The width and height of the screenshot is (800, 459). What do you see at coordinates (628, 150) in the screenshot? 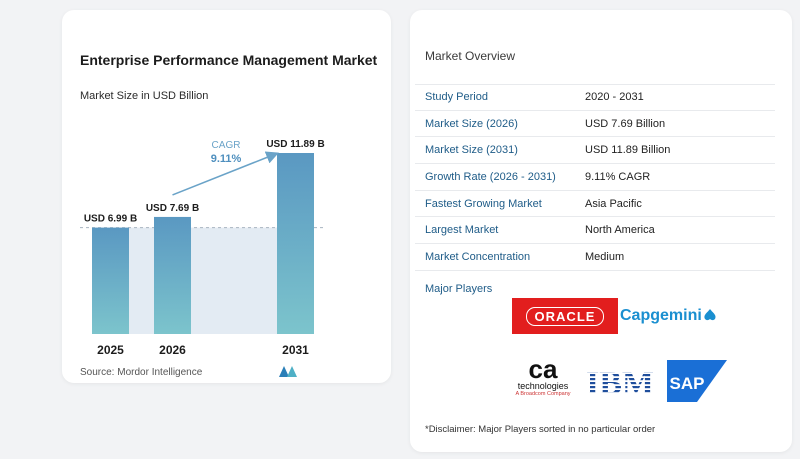
I see `overview-row-value: USD 11.89 Billion` at bounding box center [628, 150].